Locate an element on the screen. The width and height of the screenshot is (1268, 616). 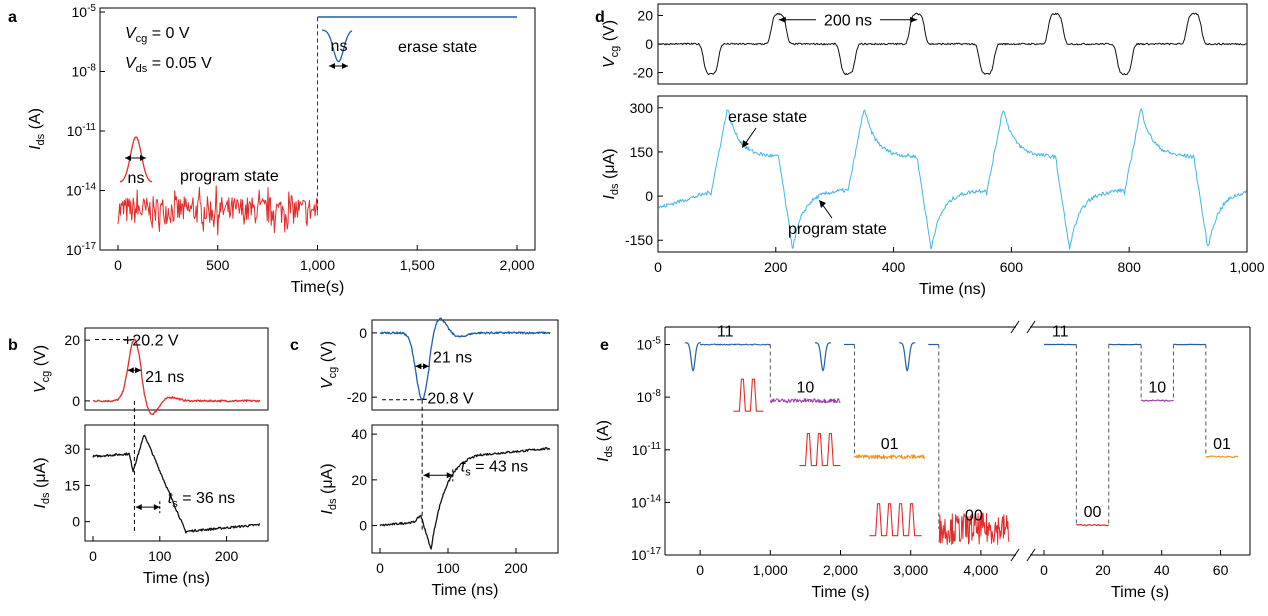
panel-e-right-state-label-01: 01 is located at coordinates (1222, 444).